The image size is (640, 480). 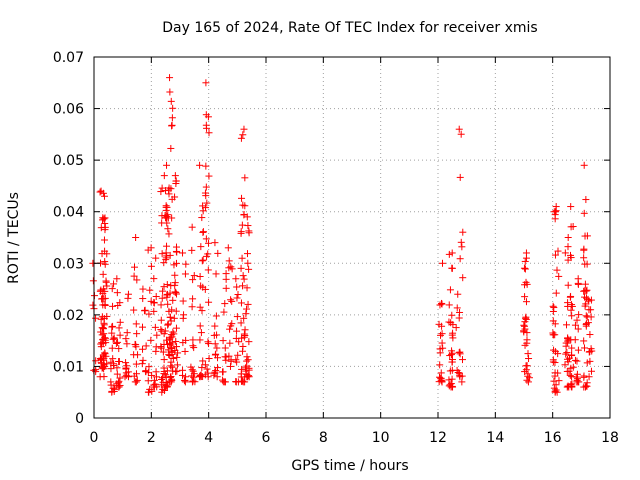 What do you see at coordinates (553, 438) in the screenshot?
I see `x-tick-label: 16` at bounding box center [553, 438].